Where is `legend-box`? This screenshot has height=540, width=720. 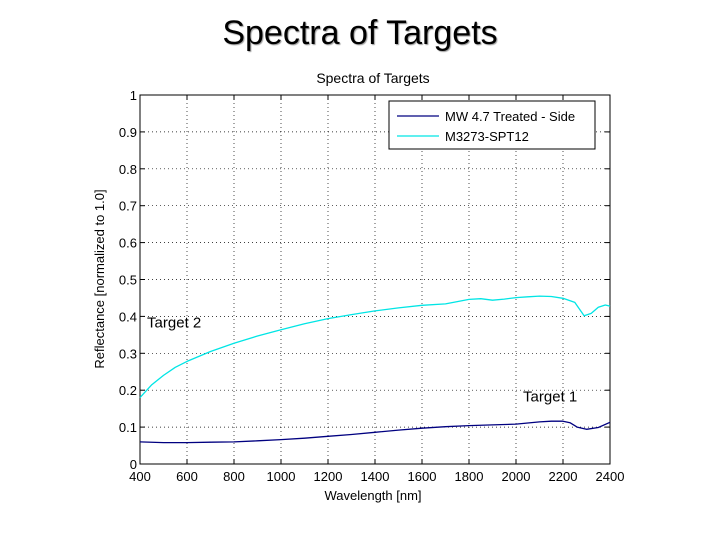
legend-box is located at coordinates (492, 125).